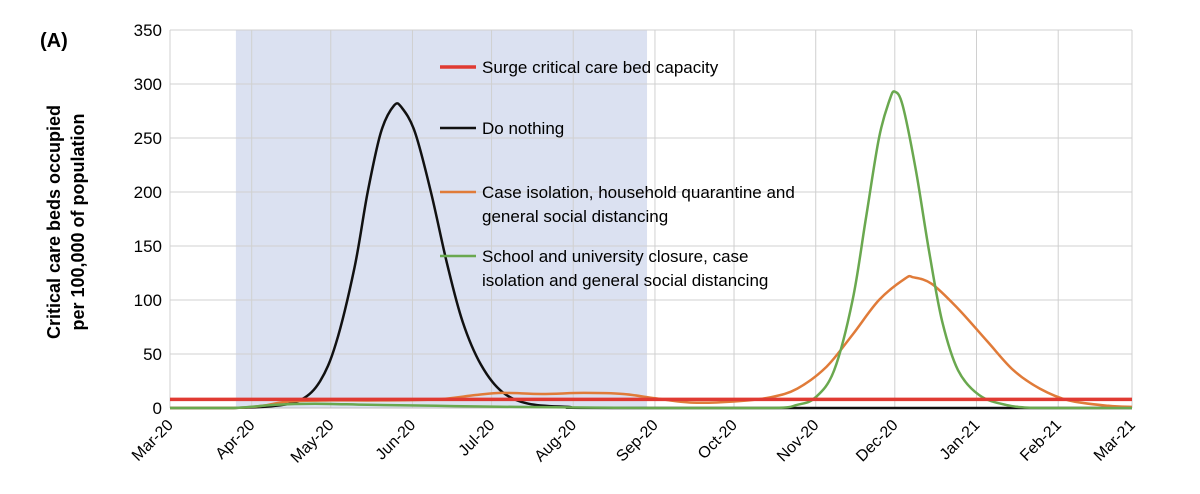 This screenshot has height=494, width=1200. What do you see at coordinates (54, 41) in the screenshot?
I see `panel-label: (A)` at bounding box center [54, 41].